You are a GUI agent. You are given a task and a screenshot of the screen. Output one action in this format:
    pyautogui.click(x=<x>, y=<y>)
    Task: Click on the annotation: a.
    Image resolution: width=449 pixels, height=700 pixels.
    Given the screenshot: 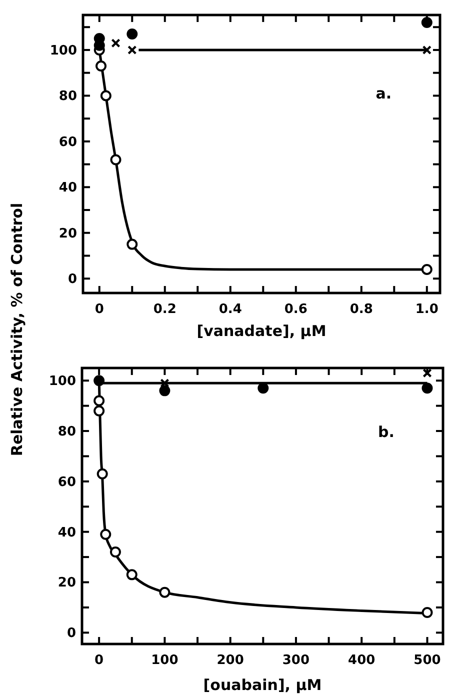 What is the action you would take?
    pyautogui.click(x=384, y=93)
    